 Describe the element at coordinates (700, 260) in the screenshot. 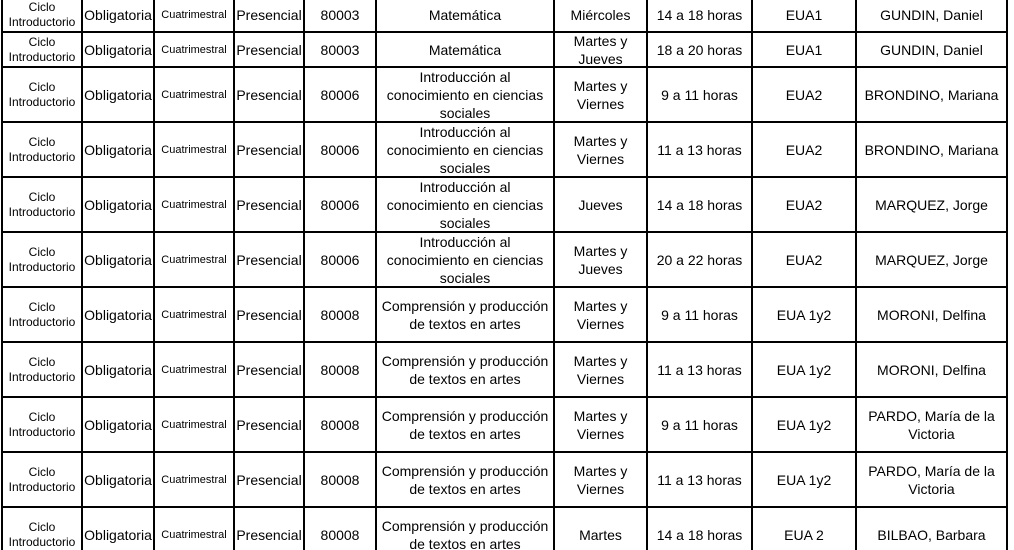

I see `table-cell: 20 a 22 horas` at that location.